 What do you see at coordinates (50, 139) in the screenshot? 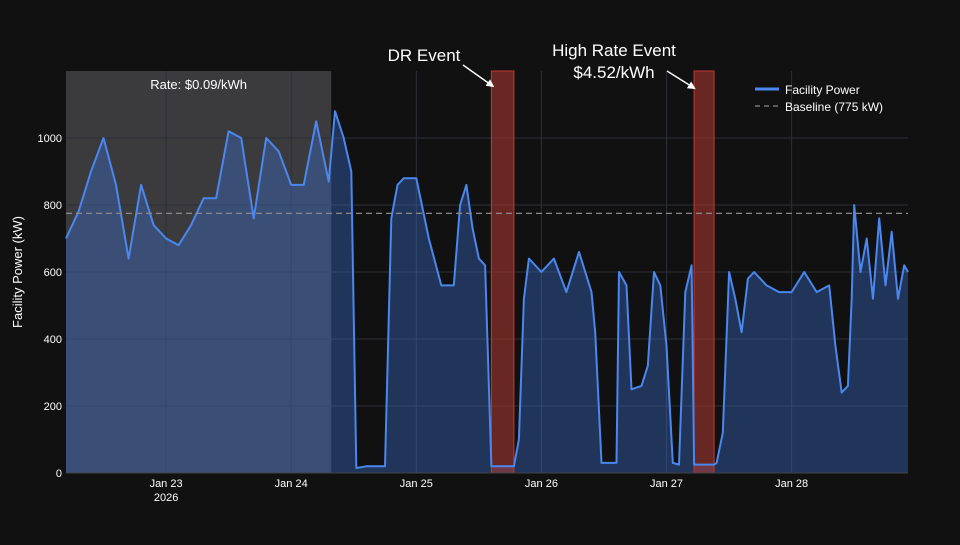
I see `y-tick-label: 1000` at bounding box center [50, 139].